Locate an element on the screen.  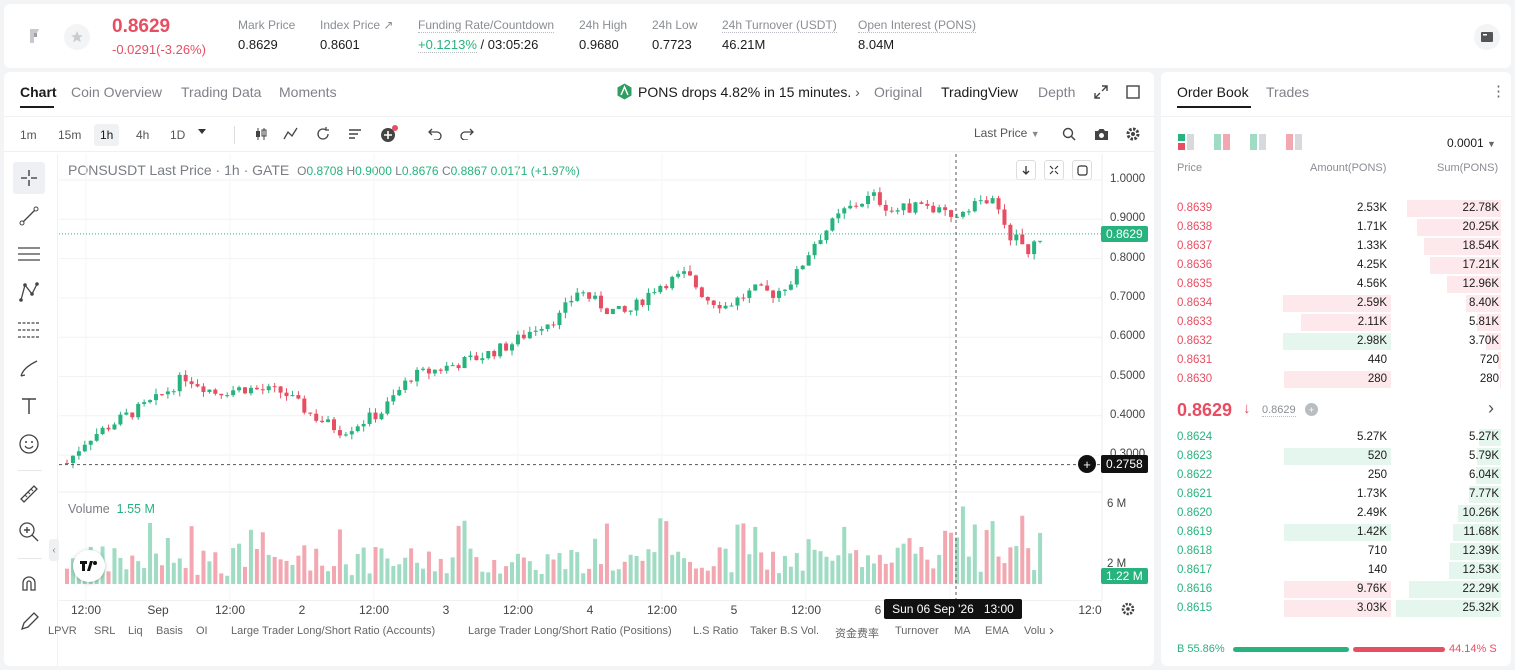
candle-type-icon is located at coordinates (261, 134).